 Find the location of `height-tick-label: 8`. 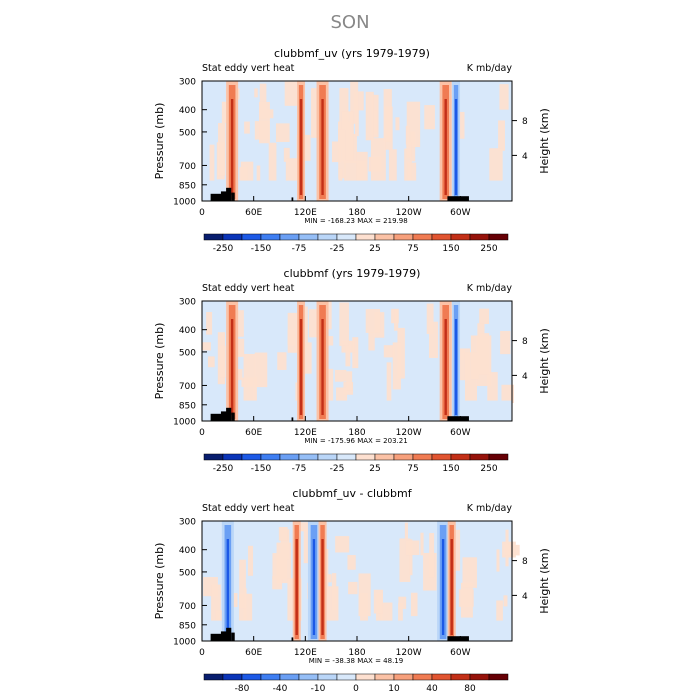

height-tick-label: 8 is located at coordinates (525, 562).